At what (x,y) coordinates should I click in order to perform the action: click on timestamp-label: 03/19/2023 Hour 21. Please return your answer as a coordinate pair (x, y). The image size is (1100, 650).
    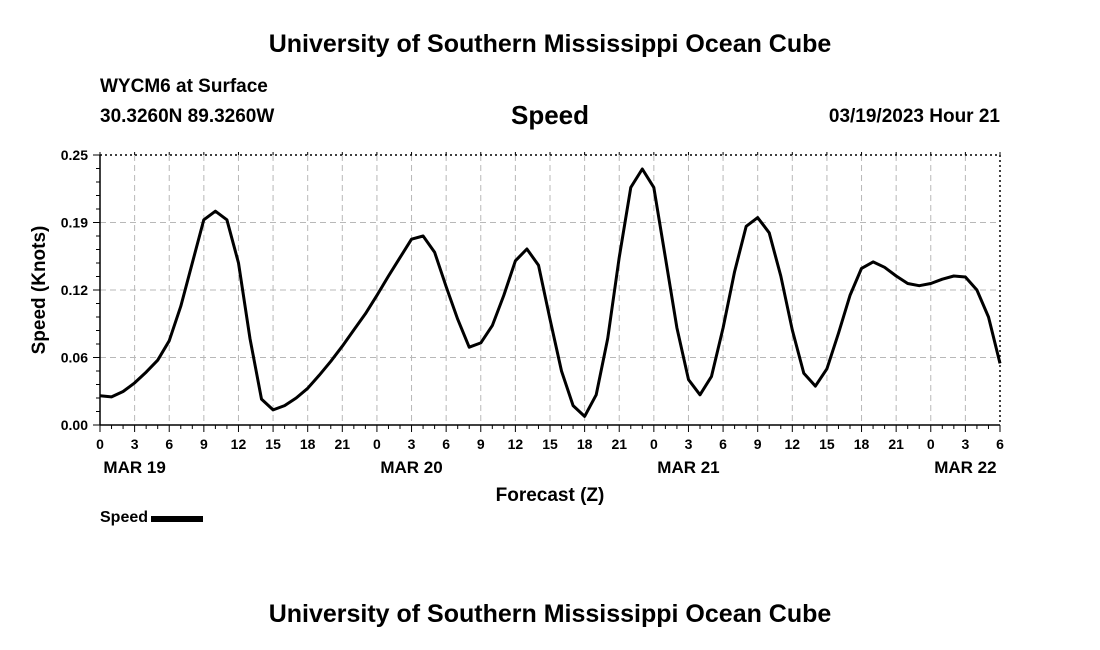
    Looking at the image, I should click on (914, 116).